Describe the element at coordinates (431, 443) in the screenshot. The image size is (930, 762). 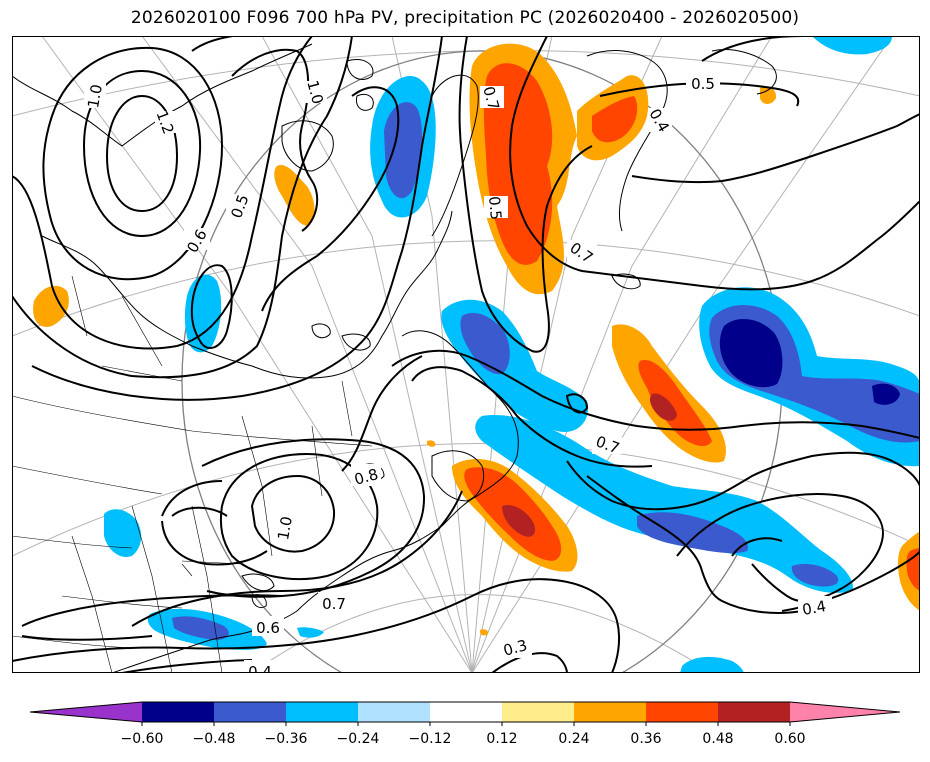
I see `shade-orange-small-left` at that location.